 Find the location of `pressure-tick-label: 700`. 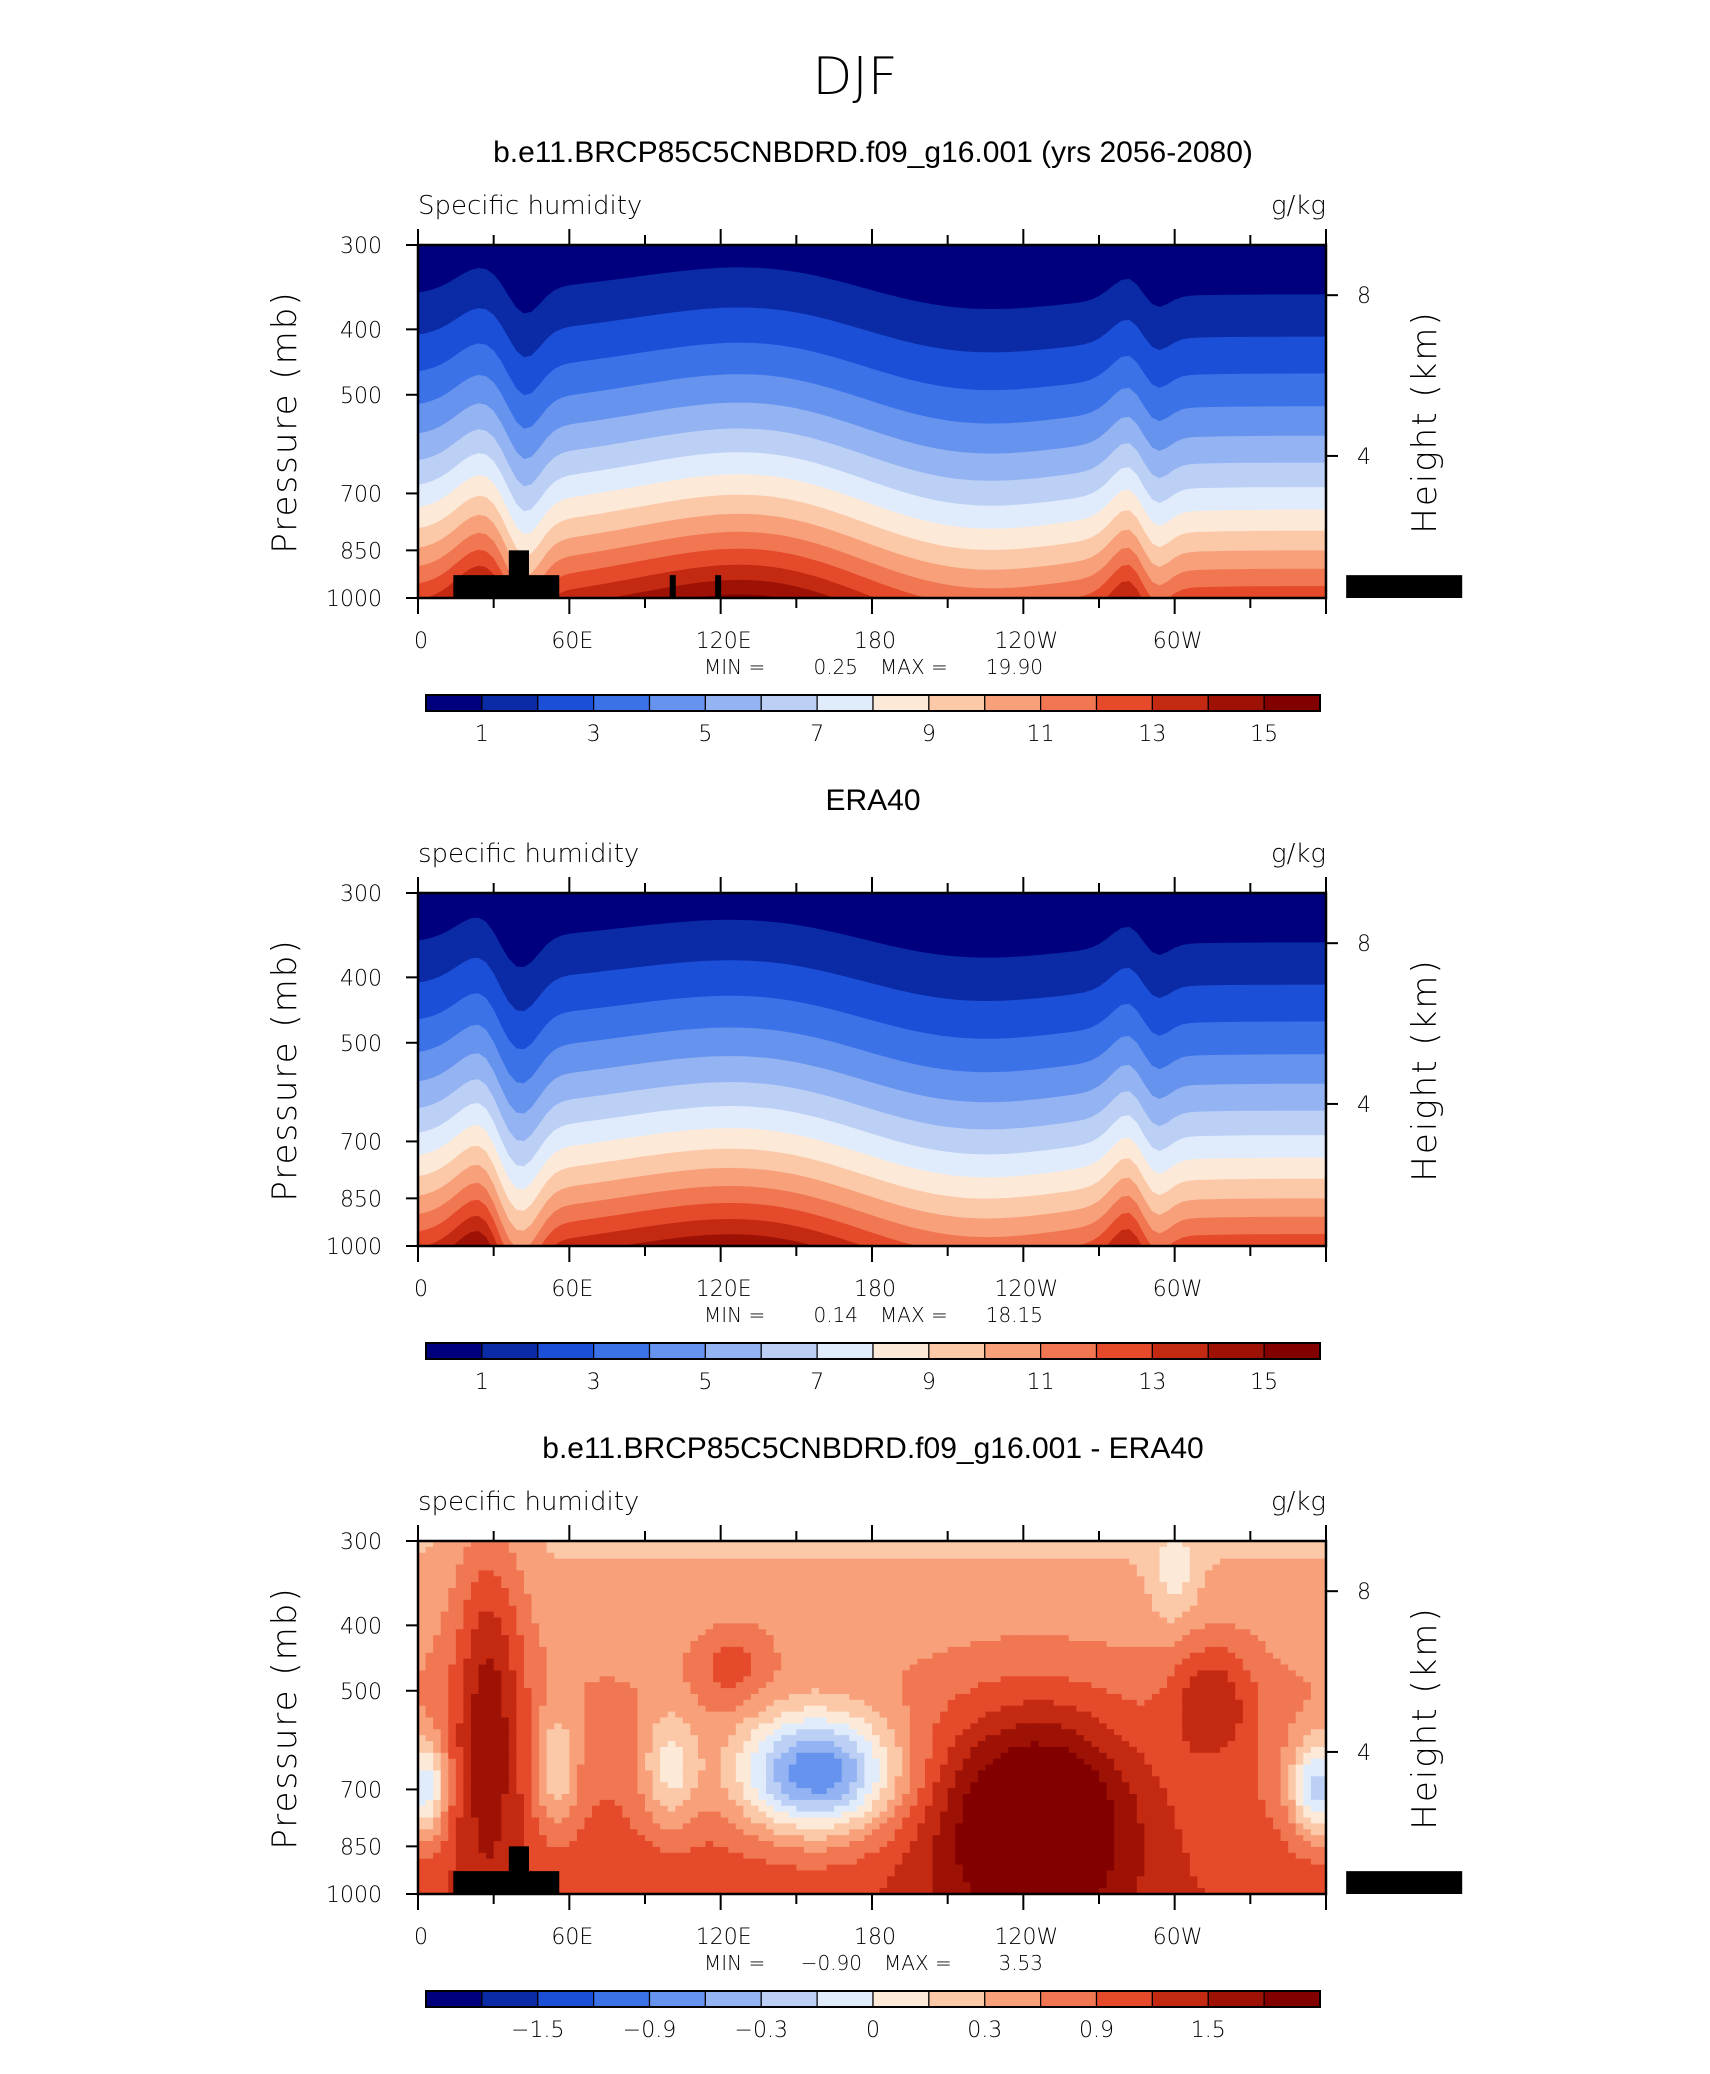

pressure-tick-label: 700 is located at coordinates (361, 1142).